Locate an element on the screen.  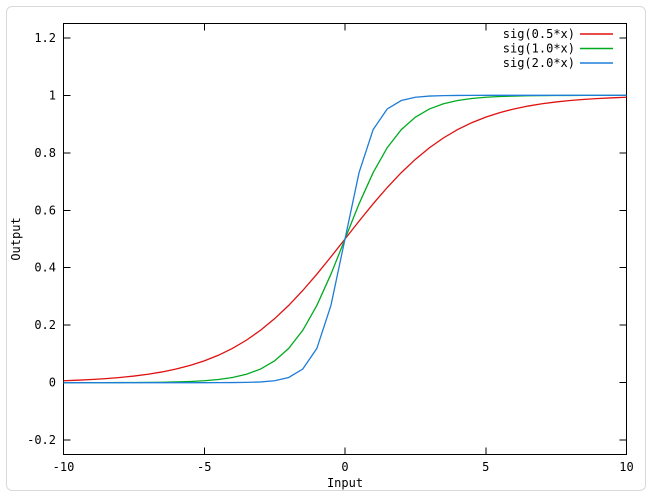
y-tick-label: -0.2 is located at coordinates (41, 440).